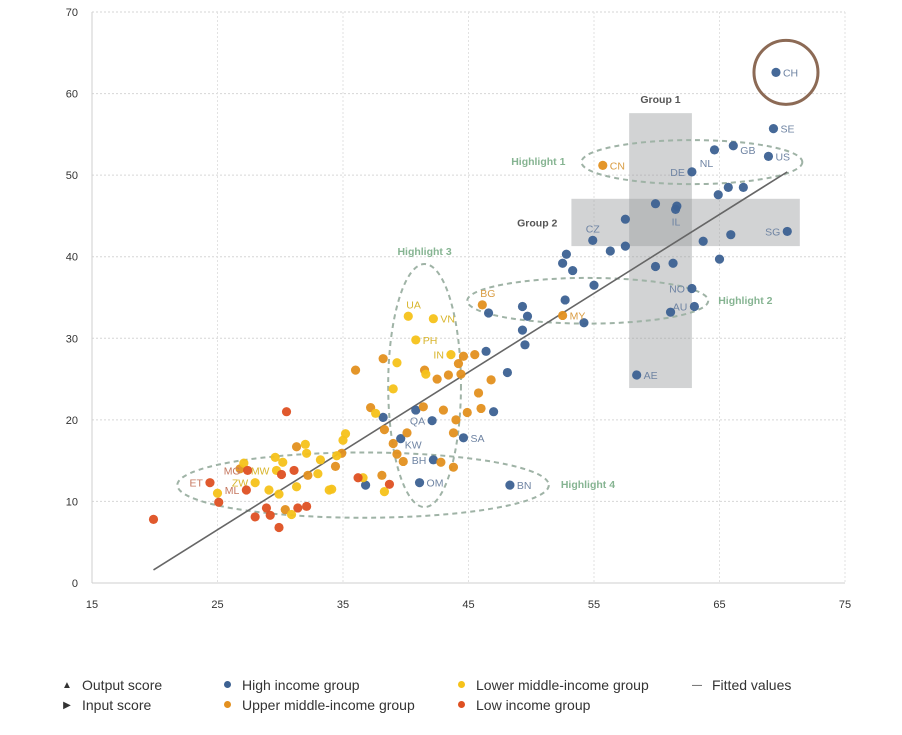 Image resolution: width=902 pixels, height=735 pixels. Describe the element at coordinates (227, 684) in the screenshot. I see `legend-dot-high` at that location.